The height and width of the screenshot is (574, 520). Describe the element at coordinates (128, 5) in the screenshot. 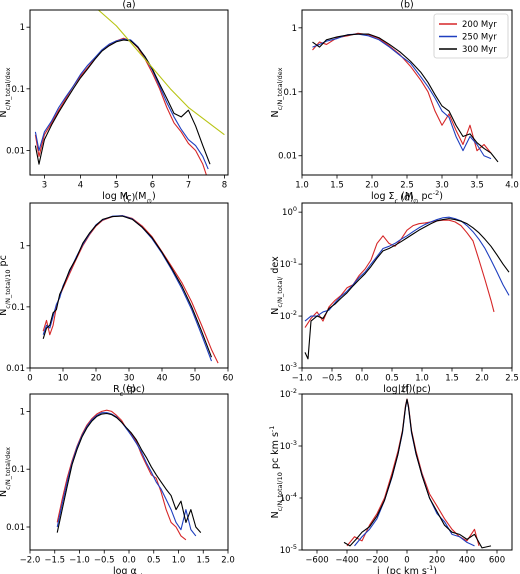

I see `panel-title: (a)` at that location.